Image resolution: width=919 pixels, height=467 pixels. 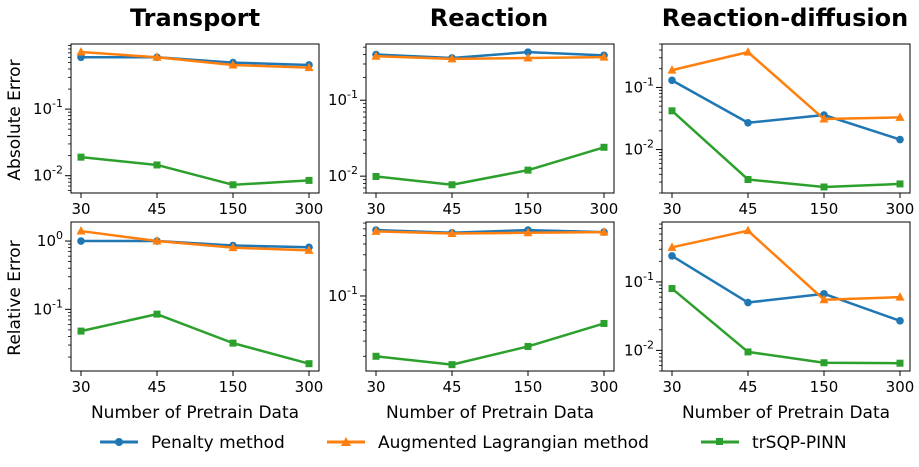 What do you see at coordinates (473, 130) in the screenshot?
I see `panel-reaction-absolute: 10⁻¹ 10⁻² 30 45 150 300` at bounding box center [473, 130].